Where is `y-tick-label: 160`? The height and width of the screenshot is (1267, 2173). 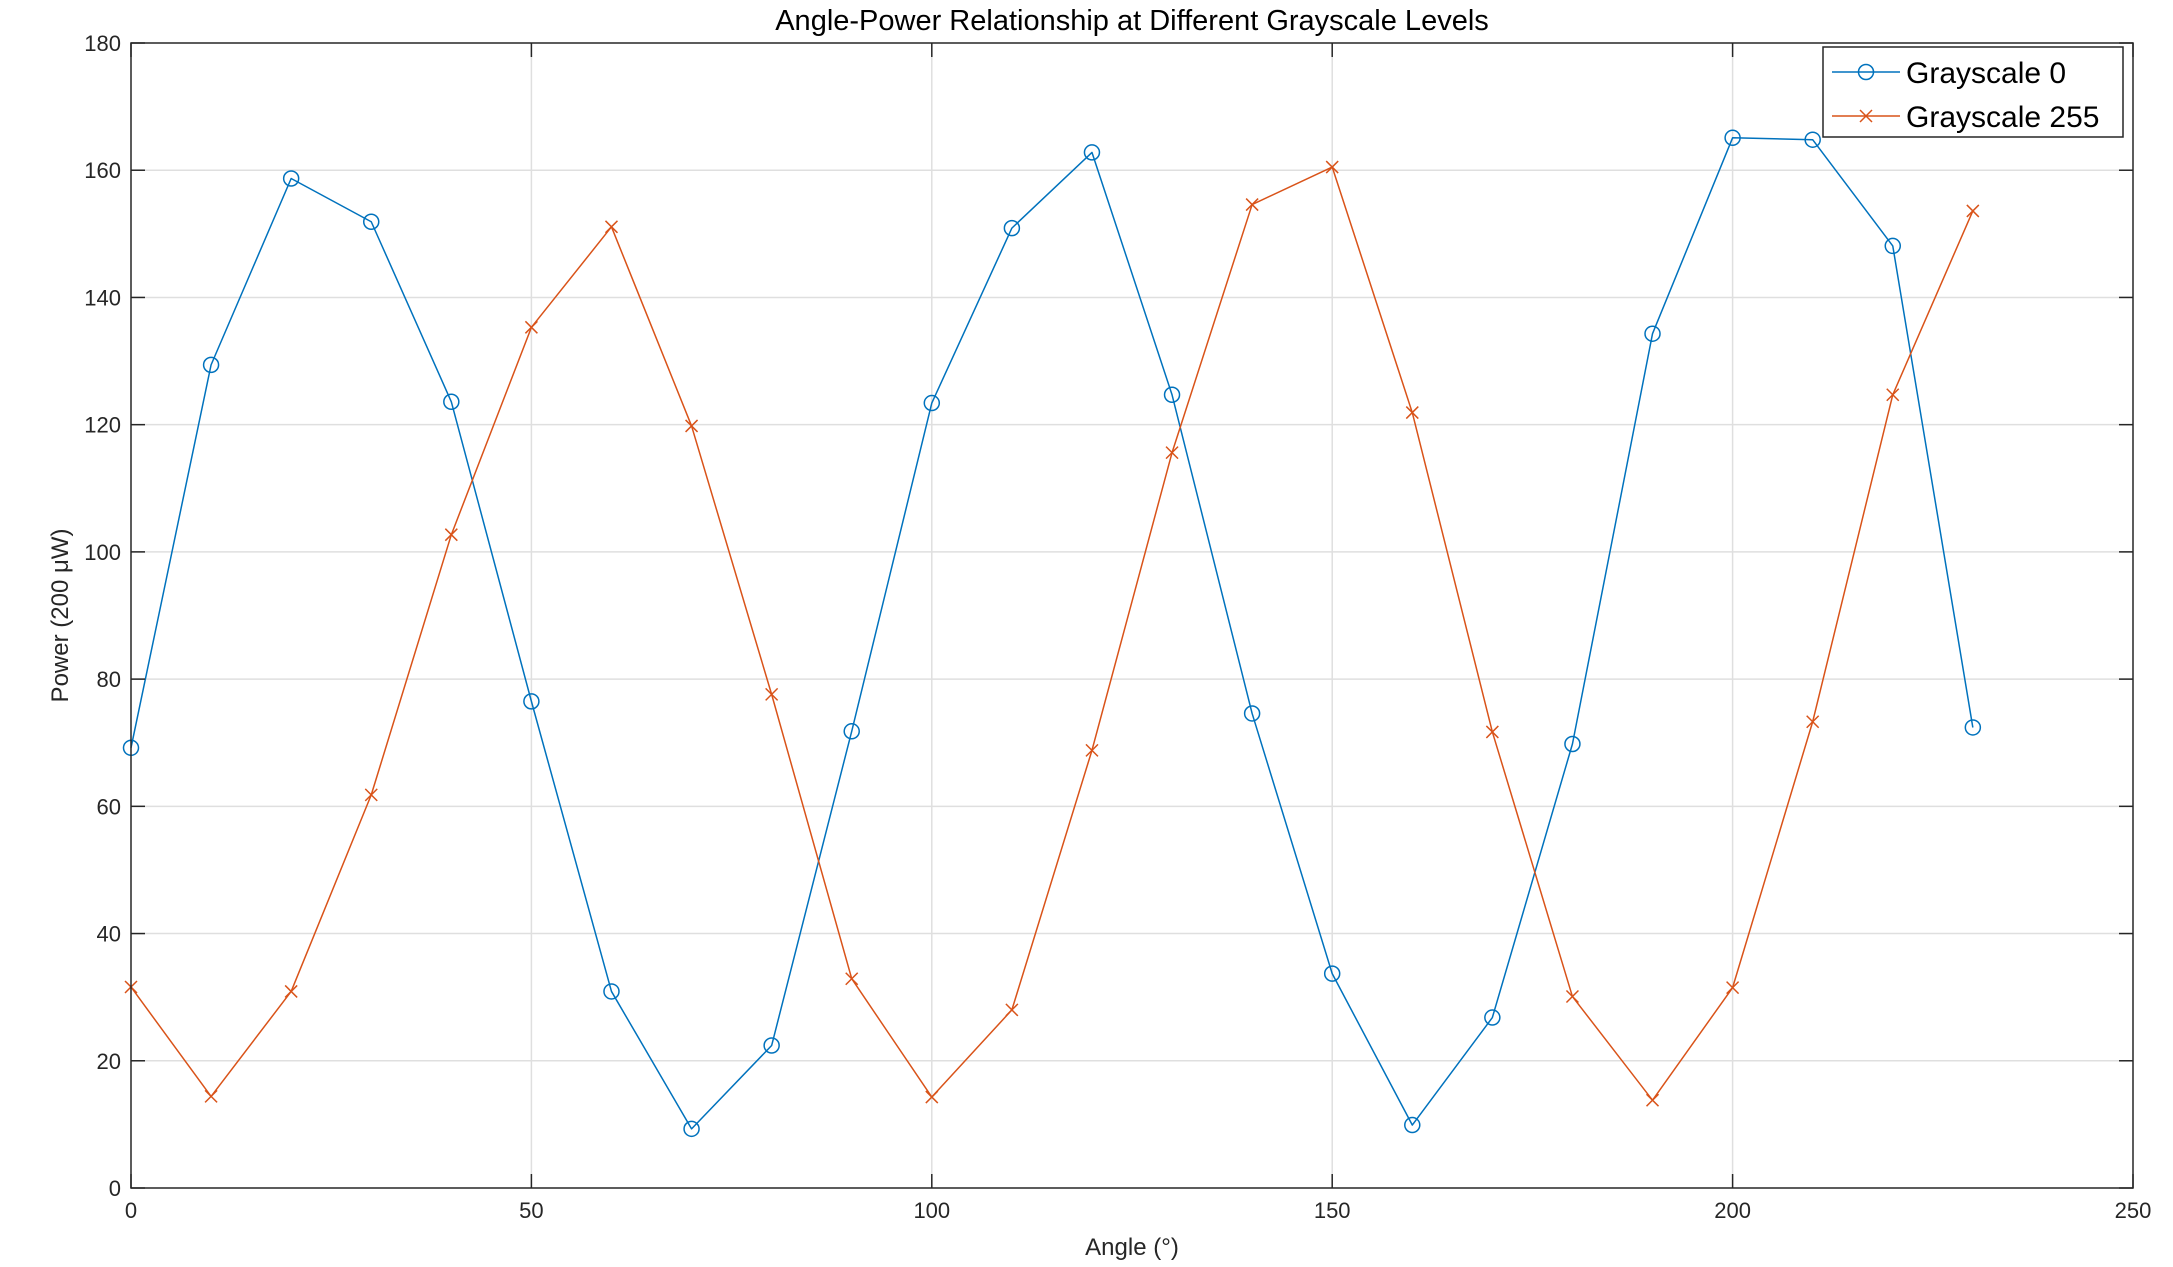
y-tick-label: 160 is located at coordinates (102, 170).